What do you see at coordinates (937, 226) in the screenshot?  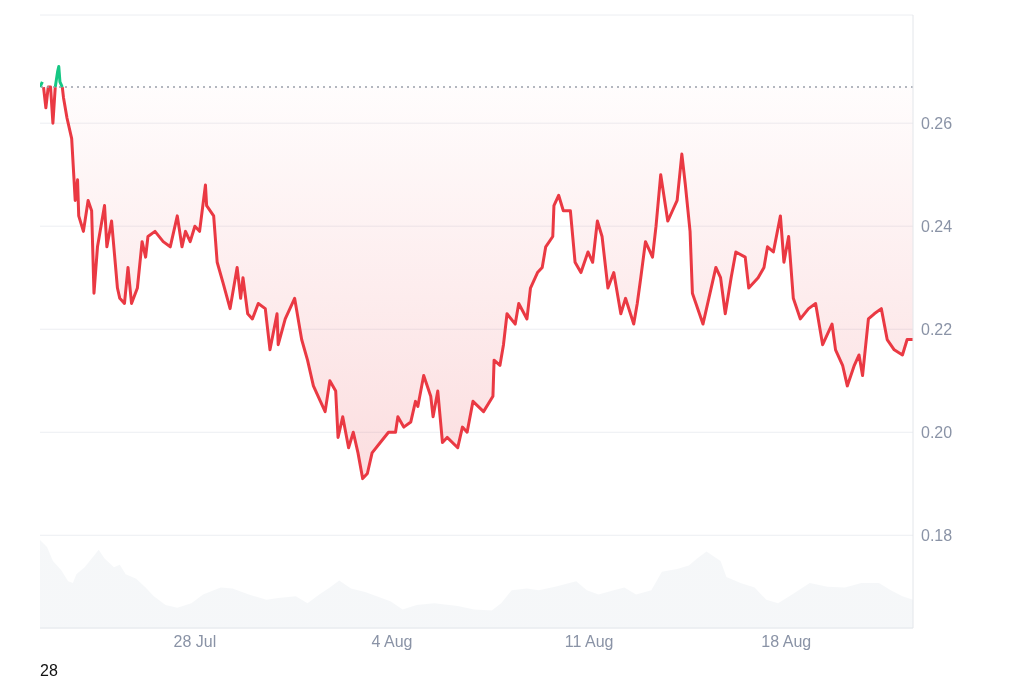 I see `y-tick-label: 0.24` at bounding box center [937, 226].